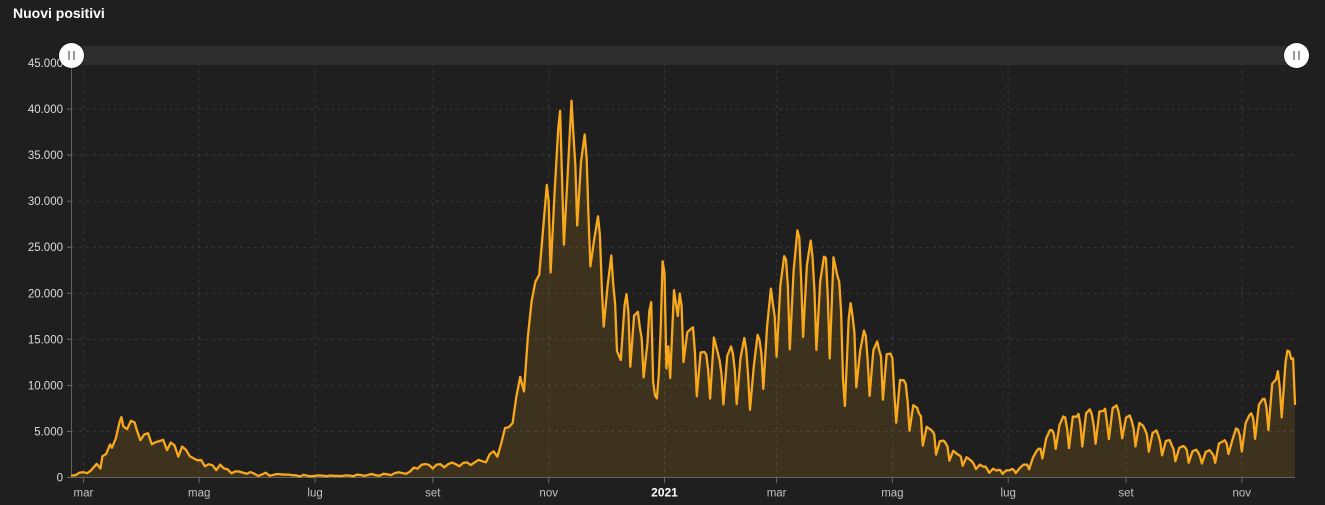 The width and height of the screenshot is (1325, 505). What do you see at coordinates (48, 432) in the screenshot?
I see `y-tick-label: 5.000` at bounding box center [48, 432].